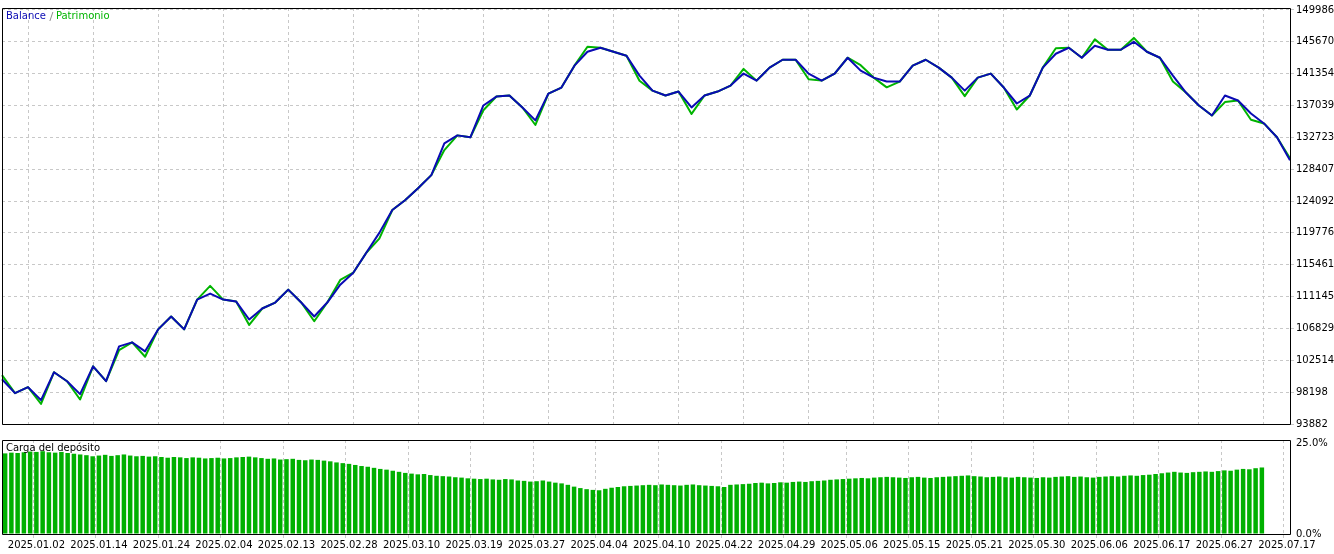 This screenshot has height=554, width=1334. What do you see at coordinates (26, 15) in the screenshot?
I see `text: Balance` at bounding box center [26, 15].